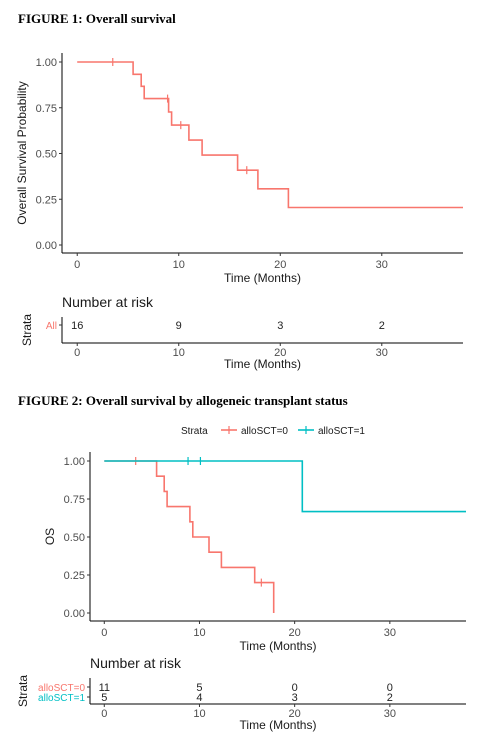  Describe the element at coordinates (77, 326) in the screenshot. I see `fig1-risk-count: 16` at that location.